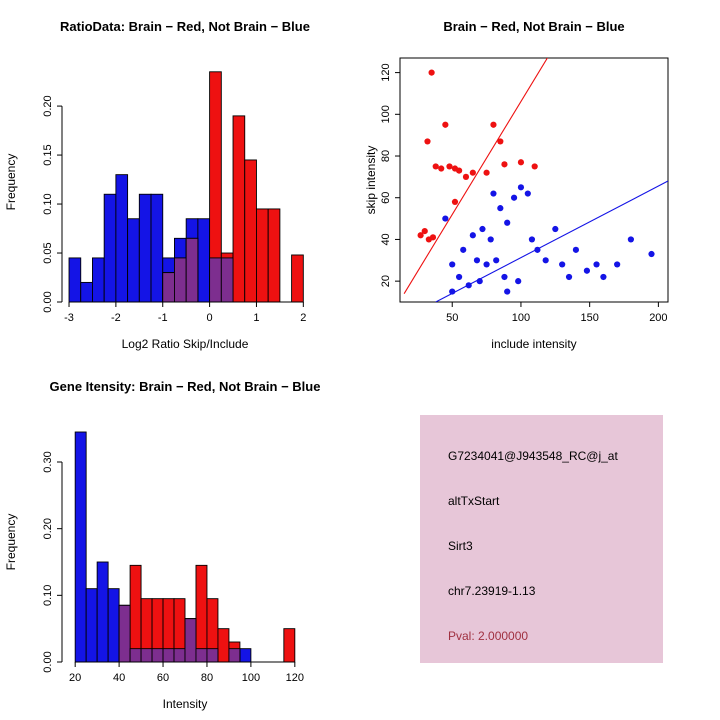  Describe the element at coordinates (551, 241) in the screenshot. I see `fit-line-blue` at that location.